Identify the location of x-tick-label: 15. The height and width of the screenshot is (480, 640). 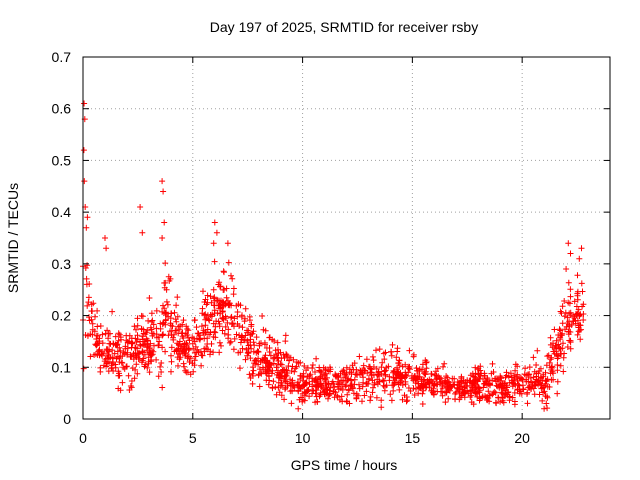
(413, 438).